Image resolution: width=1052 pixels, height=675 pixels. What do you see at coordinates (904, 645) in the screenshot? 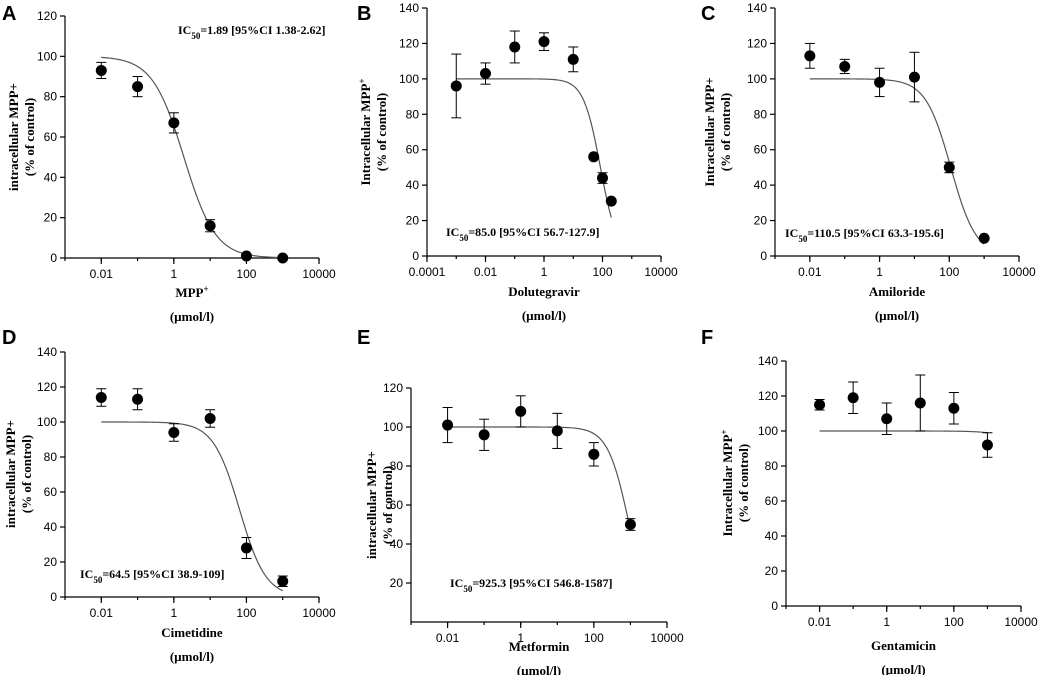
I see `x-axis-title: Gentamicin` at bounding box center [904, 645].